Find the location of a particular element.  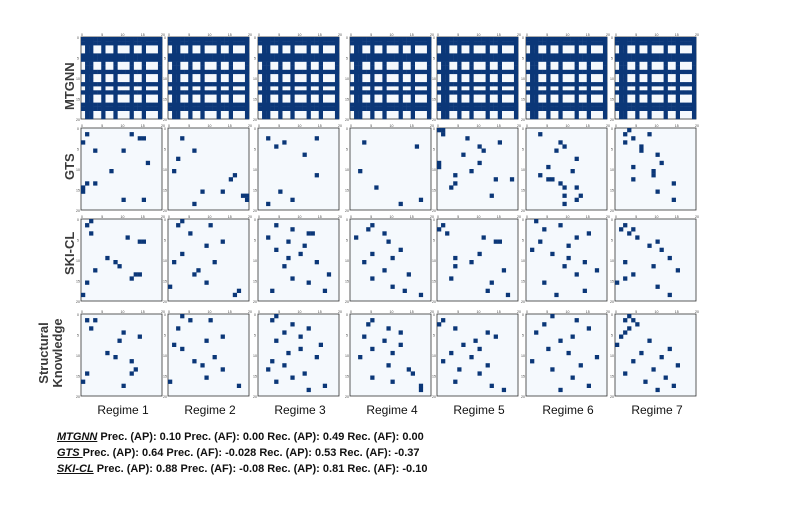

tick-label-left: 0 is located at coordinates (165, 129).